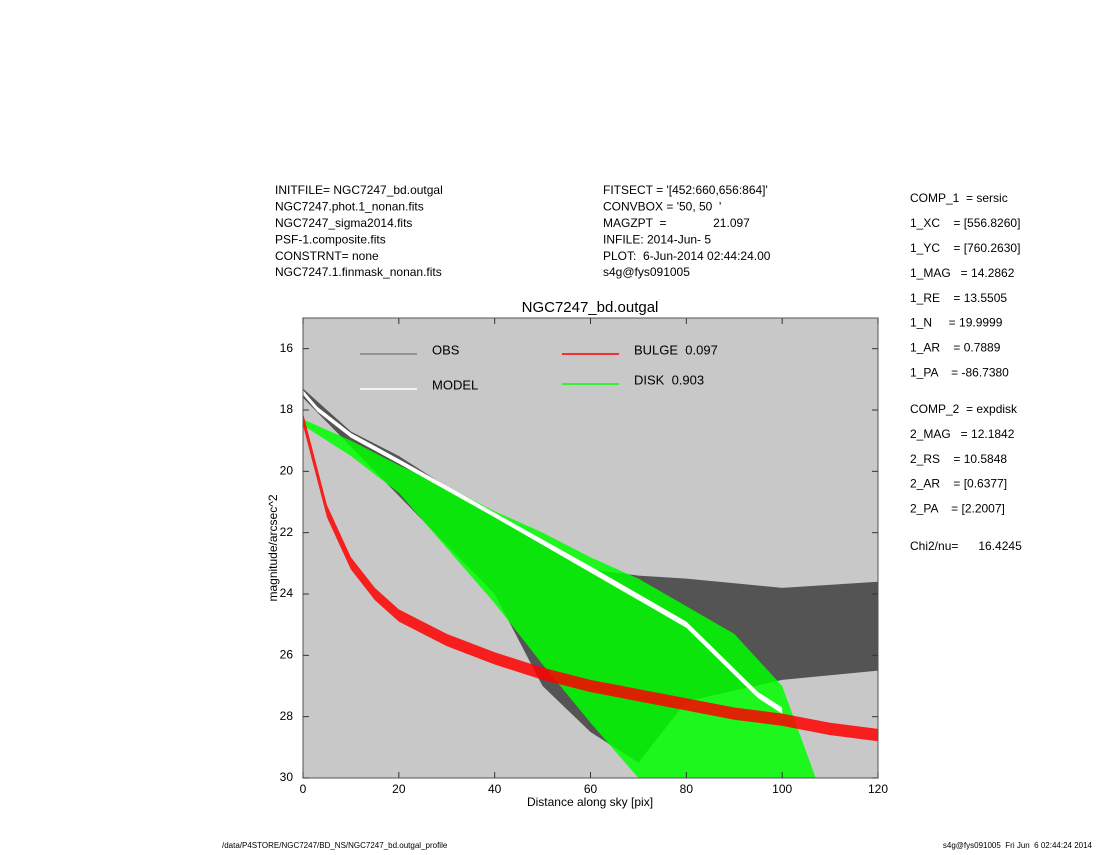 The image size is (1100, 855). What do you see at coordinates (303, 789) in the screenshot?
I see `x-tick-label: 0` at bounding box center [303, 789].